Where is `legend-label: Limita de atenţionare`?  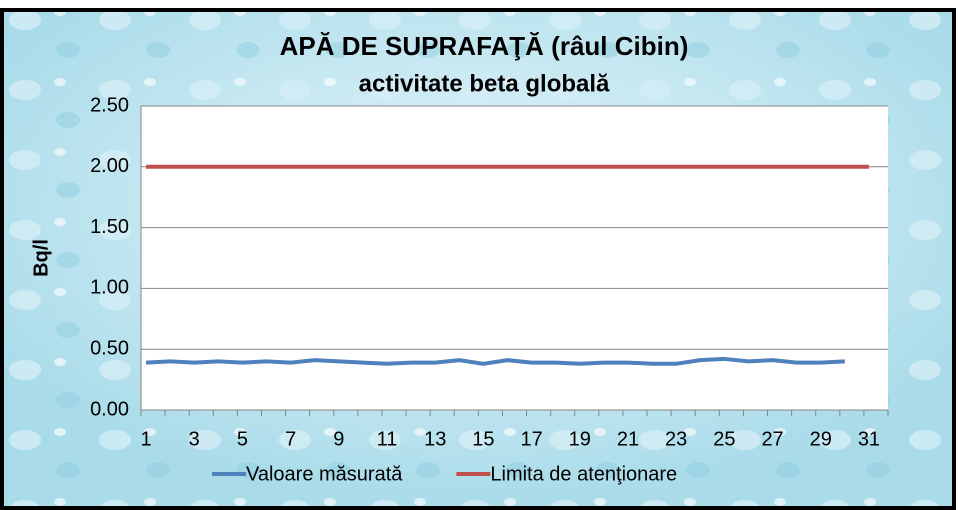
legend-label: Limita de atenţionare is located at coordinates (583, 474).